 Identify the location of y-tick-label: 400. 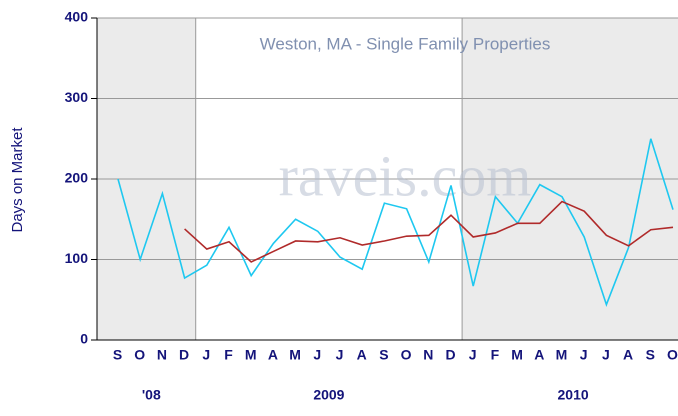
(77, 17).